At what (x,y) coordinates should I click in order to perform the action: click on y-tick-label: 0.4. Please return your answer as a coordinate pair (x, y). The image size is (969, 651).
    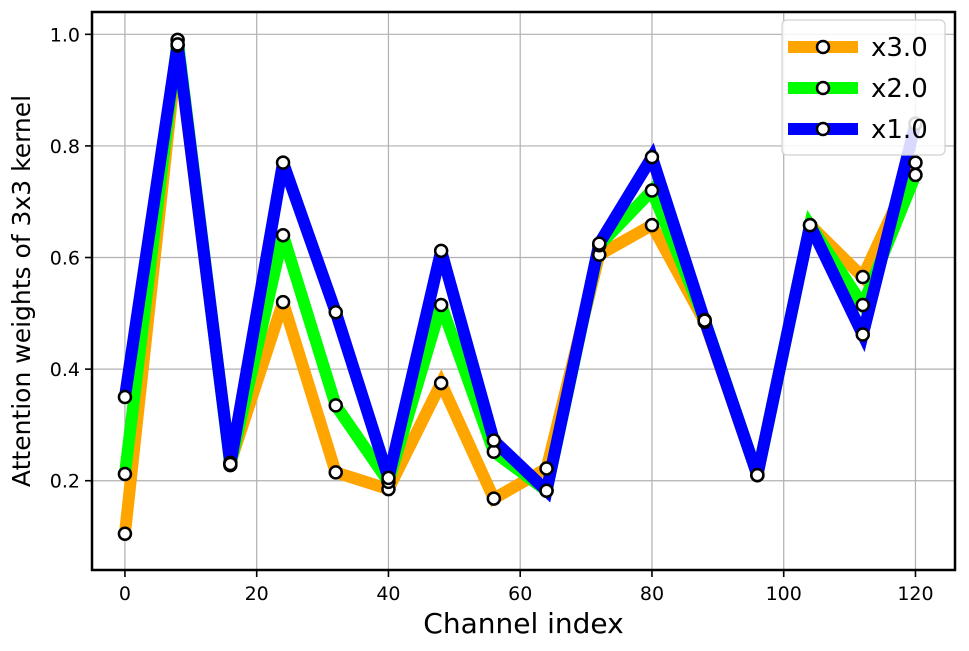
    Looking at the image, I should click on (65, 370).